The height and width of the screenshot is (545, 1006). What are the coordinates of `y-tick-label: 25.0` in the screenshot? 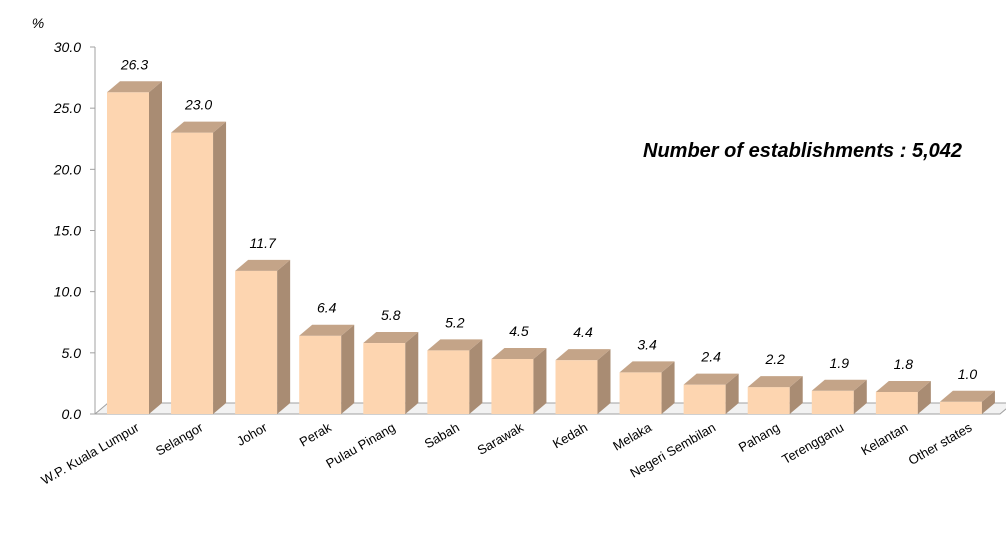 It's located at (67, 108).